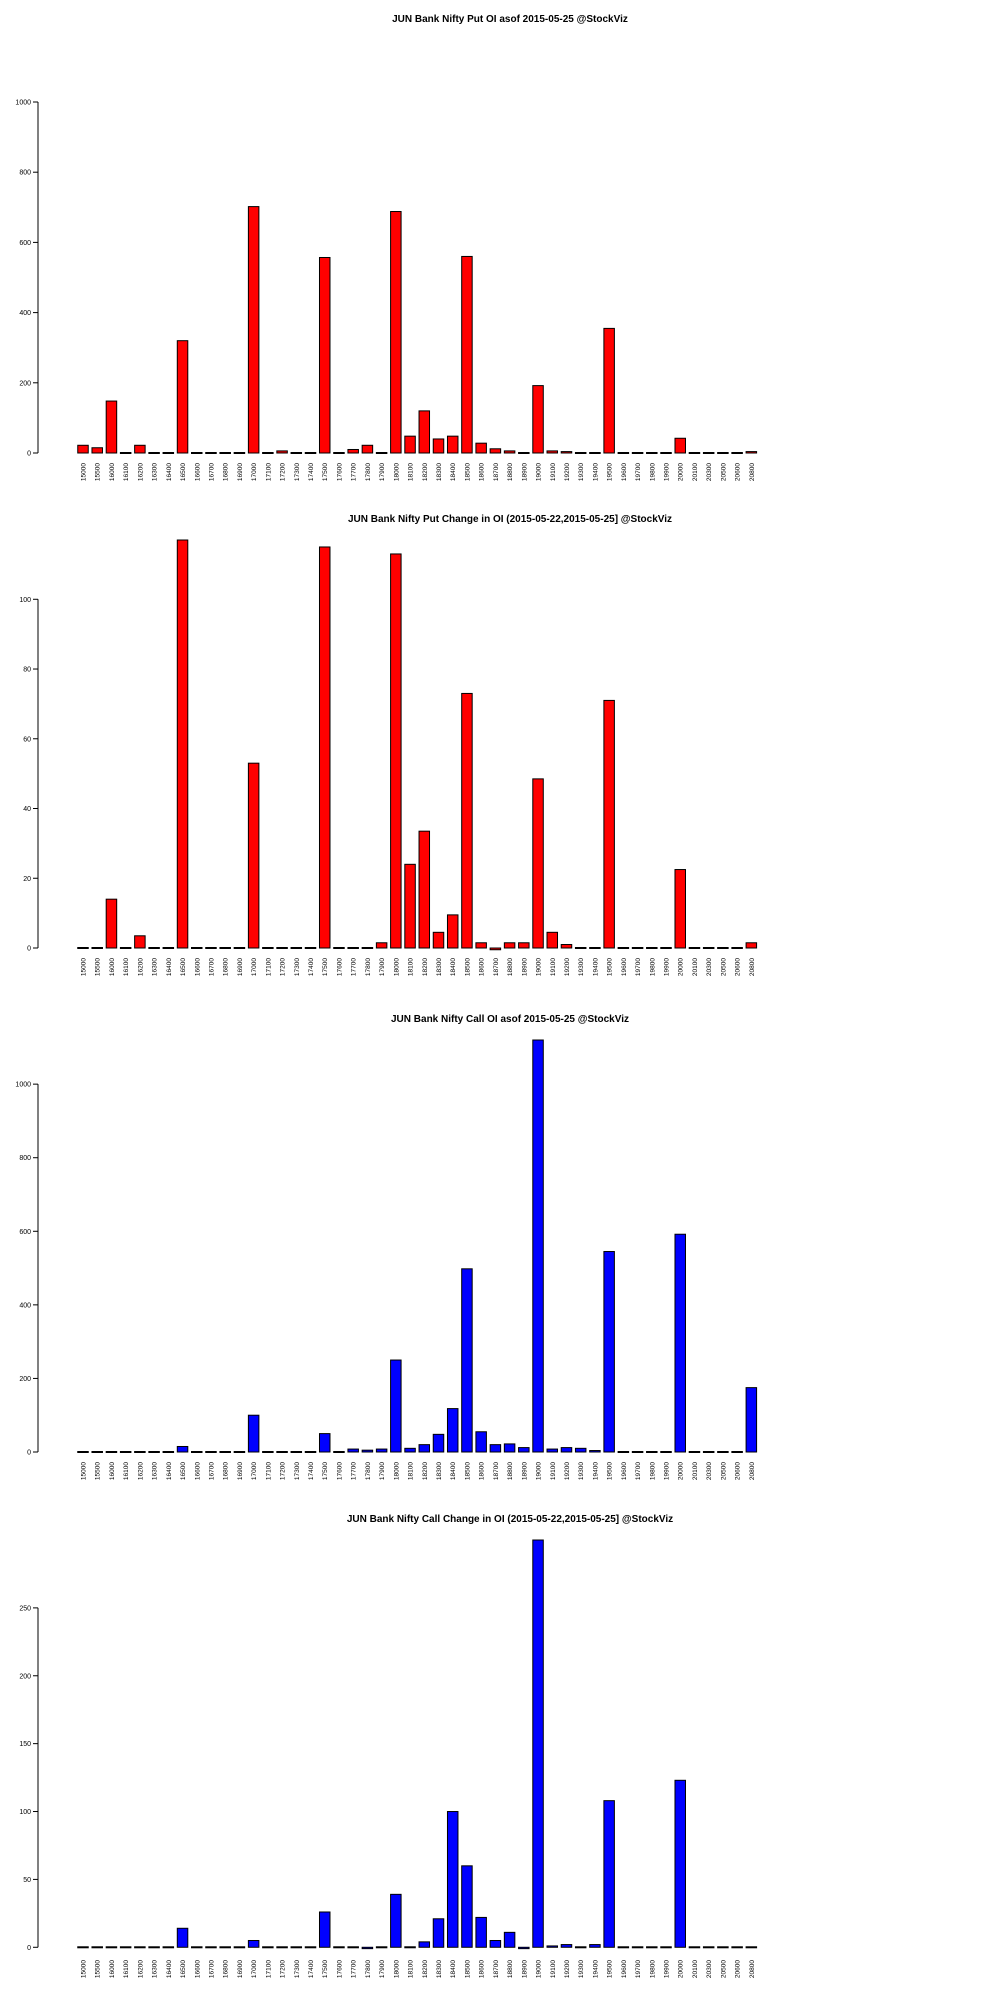 The width and height of the screenshot is (1000, 2000). I want to click on x-tick-label: 19600, so click(624, 472).